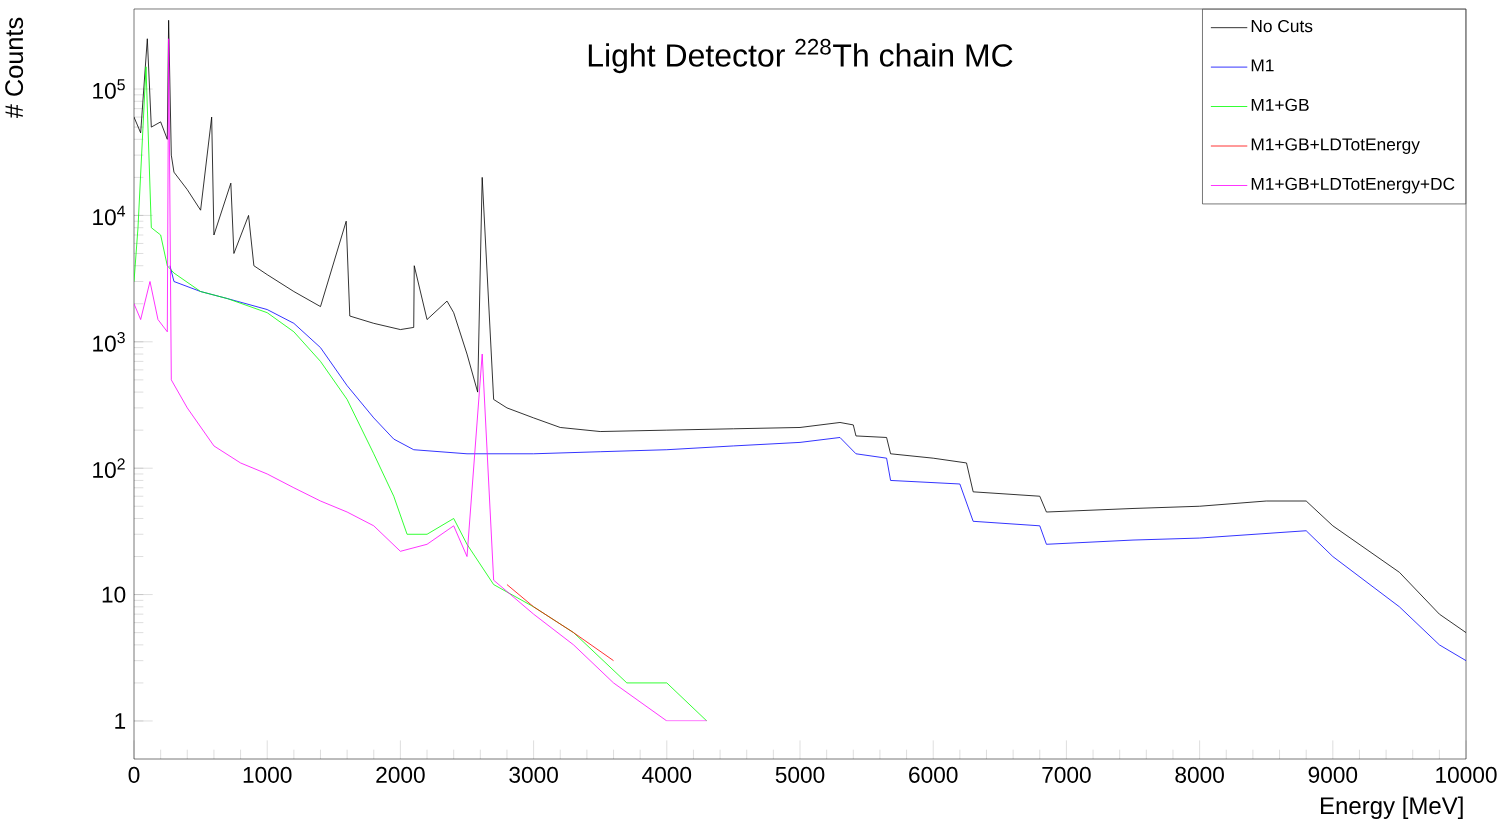 Image resolution: width=1508 pixels, height=828 pixels. I want to click on x-tick-label: 7000, so click(1066, 774).